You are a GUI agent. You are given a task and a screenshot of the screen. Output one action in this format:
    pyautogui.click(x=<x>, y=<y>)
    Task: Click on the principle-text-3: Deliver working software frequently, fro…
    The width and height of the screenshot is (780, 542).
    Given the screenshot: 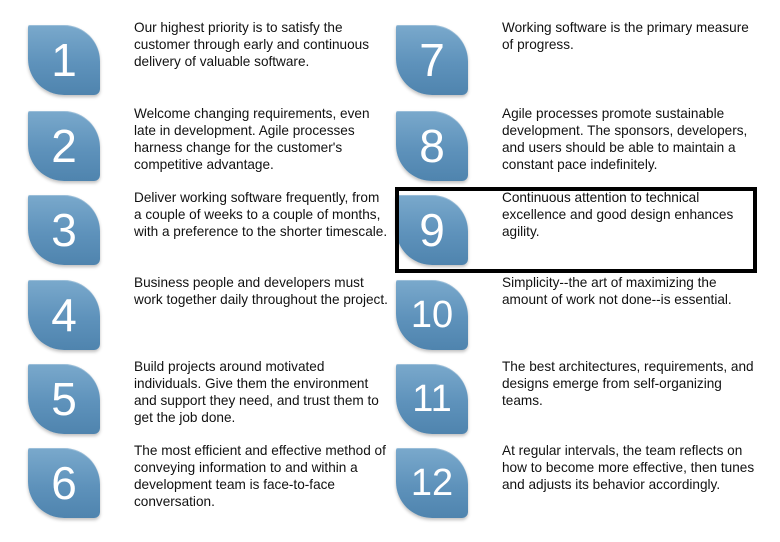 What is the action you would take?
    pyautogui.click(x=261, y=214)
    